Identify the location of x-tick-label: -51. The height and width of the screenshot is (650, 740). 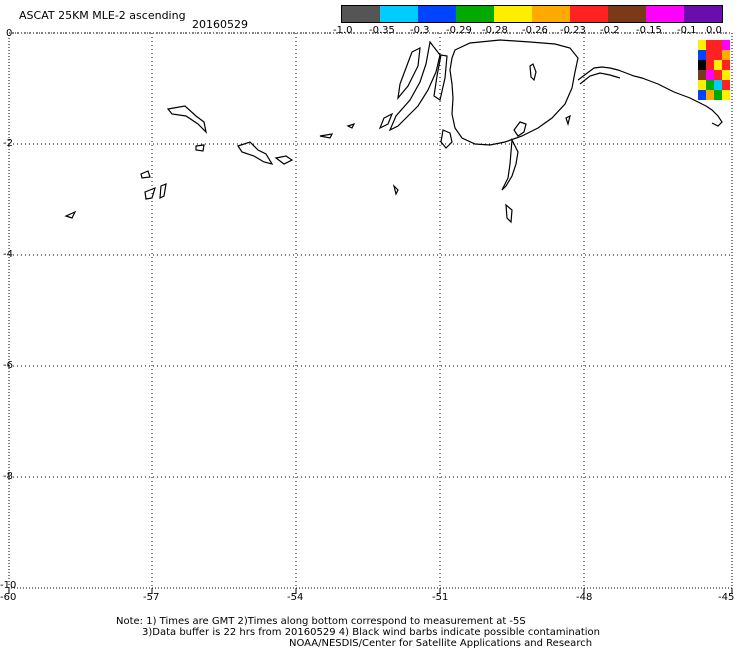
(440, 597).